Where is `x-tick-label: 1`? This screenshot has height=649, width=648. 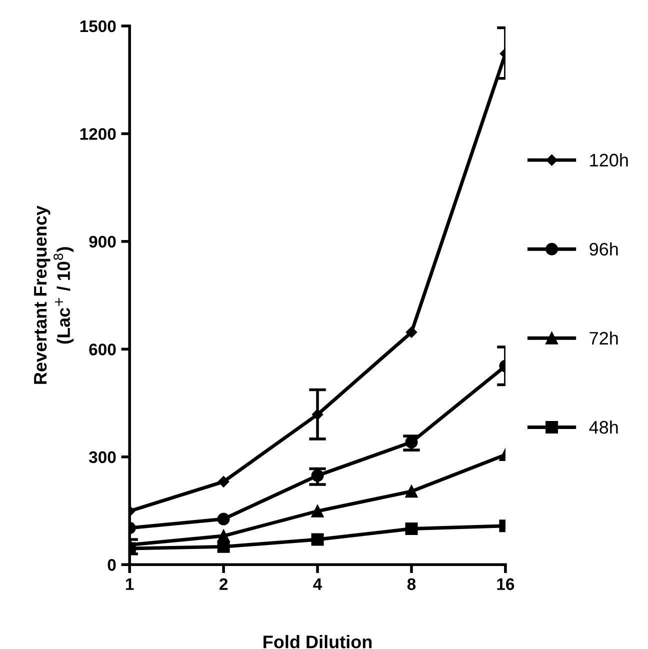
x-tick-label: 1 is located at coordinates (130, 584).